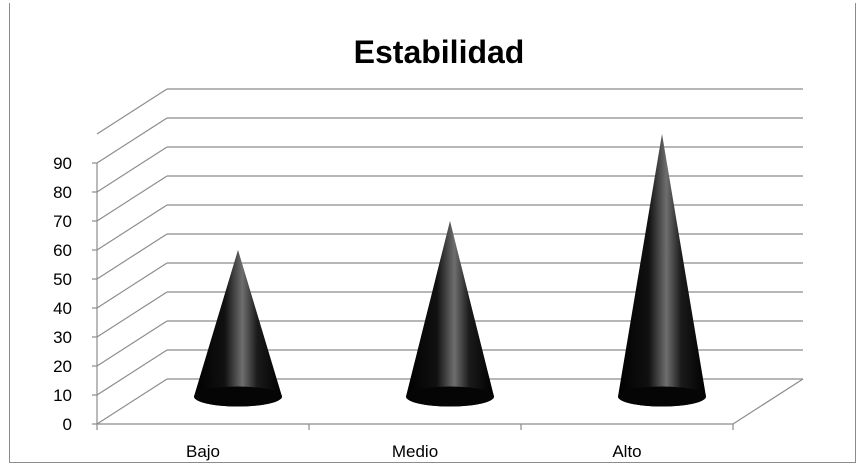  What do you see at coordinates (62, 308) in the screenshot?
I see `y-tick-label: 40` at bounding box center [62, 308].